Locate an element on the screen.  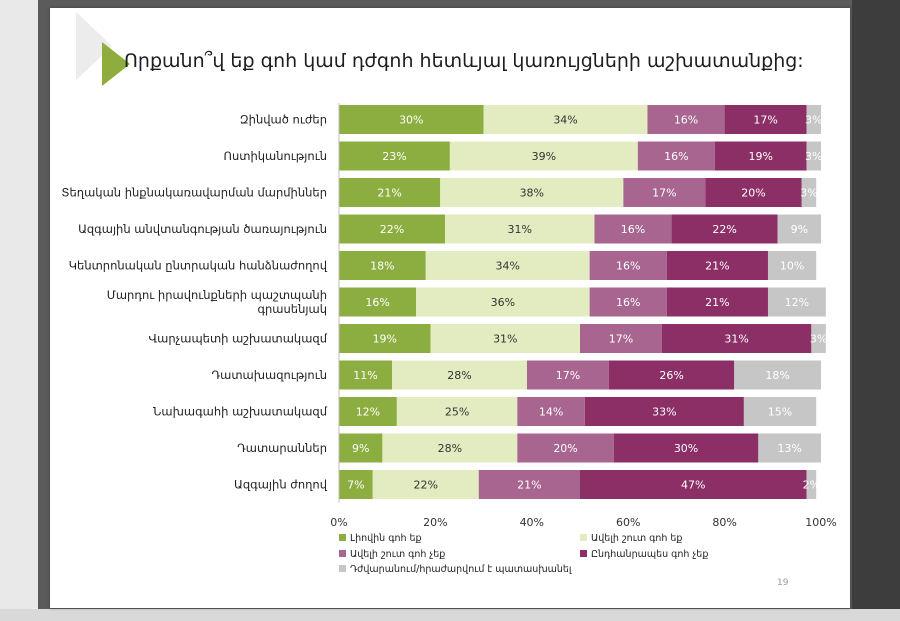
data-label: 23% is located at coordinates (394, 156).